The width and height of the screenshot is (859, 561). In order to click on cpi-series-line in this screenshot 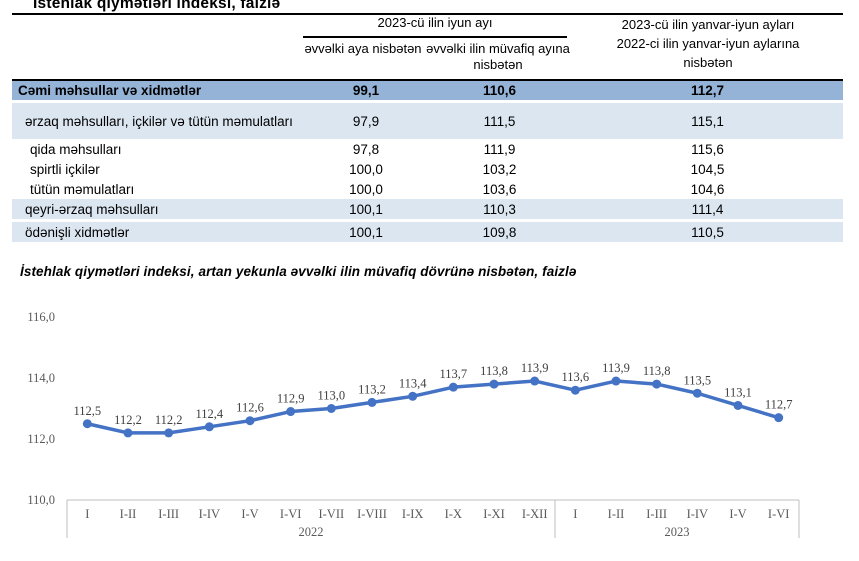, I will do `click(433, 407)`.